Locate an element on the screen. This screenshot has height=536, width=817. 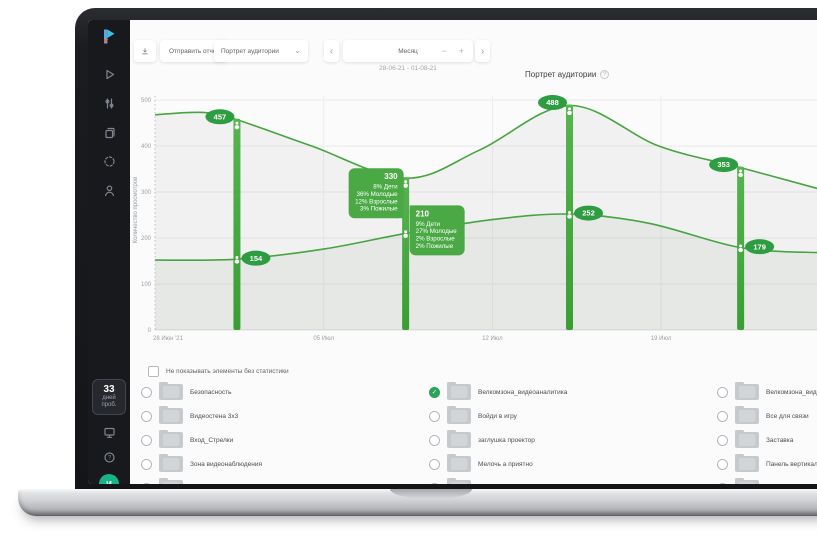
trial-days-badge: 33 дней проб. is located at coordinates (109, 397).